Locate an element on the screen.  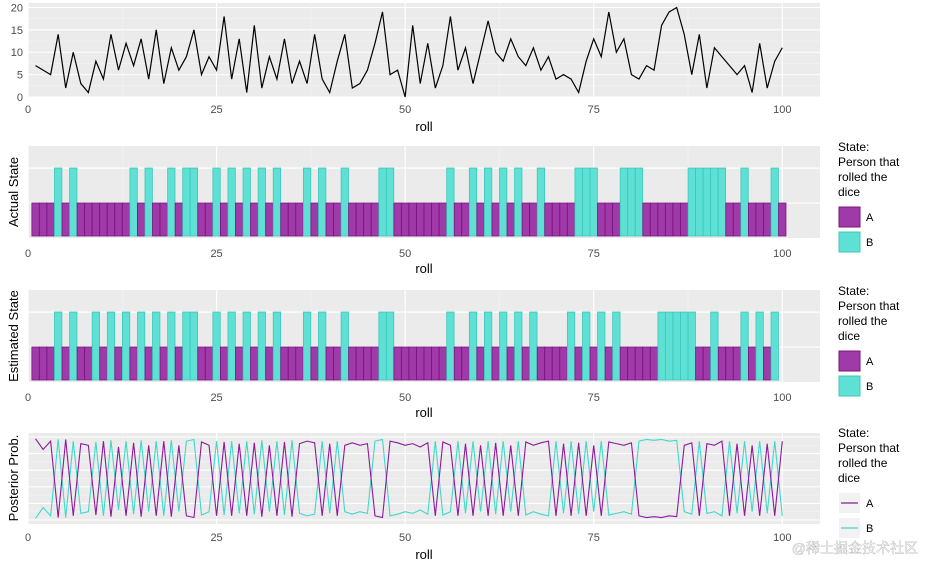
posterior-x-tick-labels: 0 25 50 75 100 is located at coordinates (408, 538).